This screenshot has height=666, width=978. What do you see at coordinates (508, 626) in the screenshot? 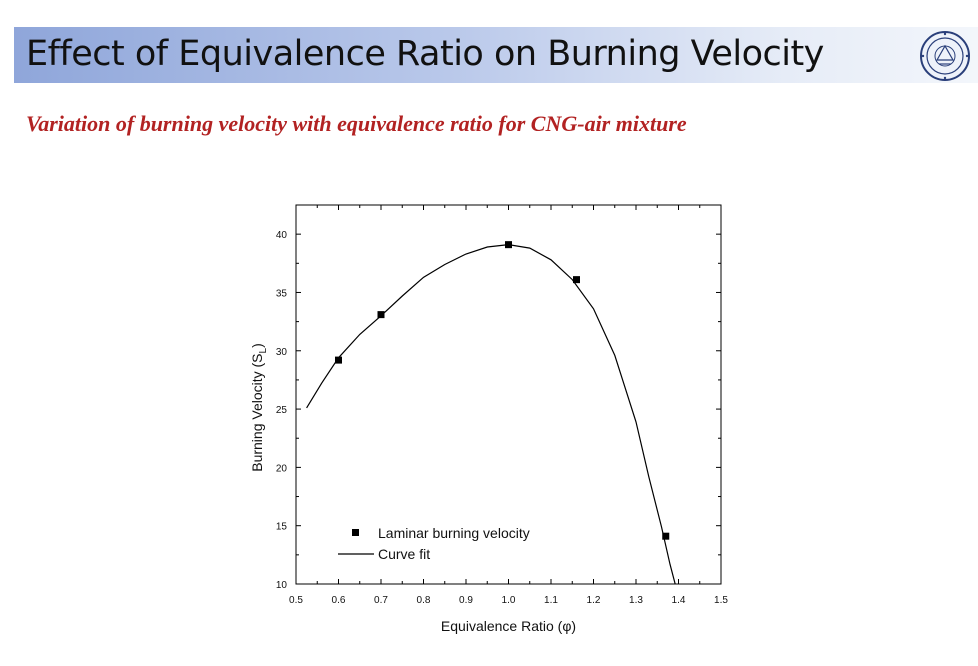
I see `x-axis-label: Equivalence Ratio (φ)` at bounding box center [508, 626].